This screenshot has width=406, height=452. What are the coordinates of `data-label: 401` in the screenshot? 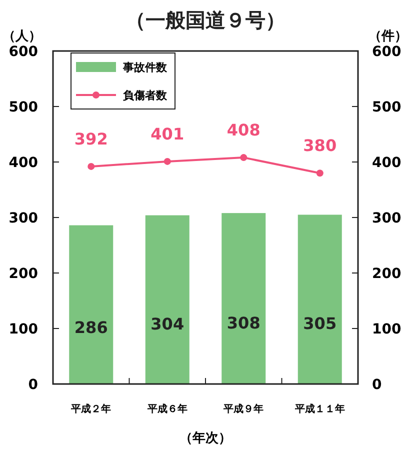 It's located at (167, 134).